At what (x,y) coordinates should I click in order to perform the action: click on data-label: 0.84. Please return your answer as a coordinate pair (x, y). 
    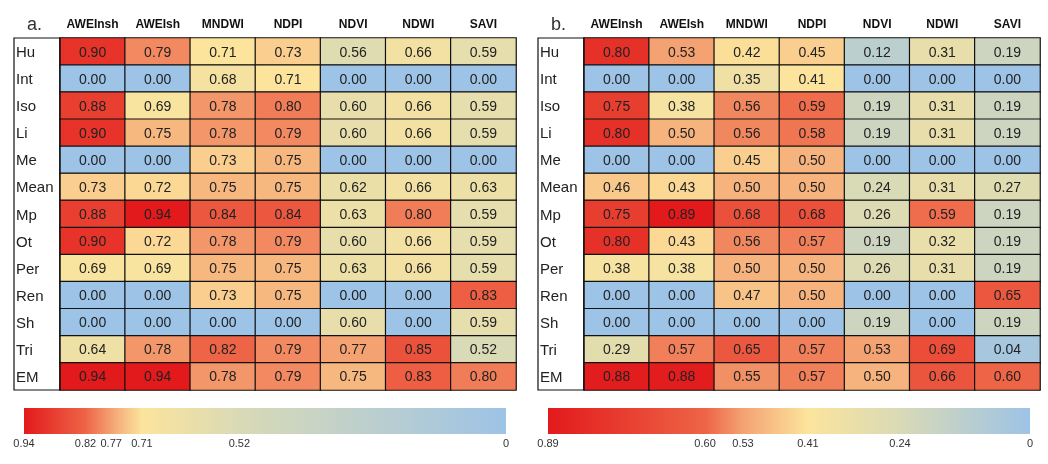
    Looking at the image, I should click on (288, 214).